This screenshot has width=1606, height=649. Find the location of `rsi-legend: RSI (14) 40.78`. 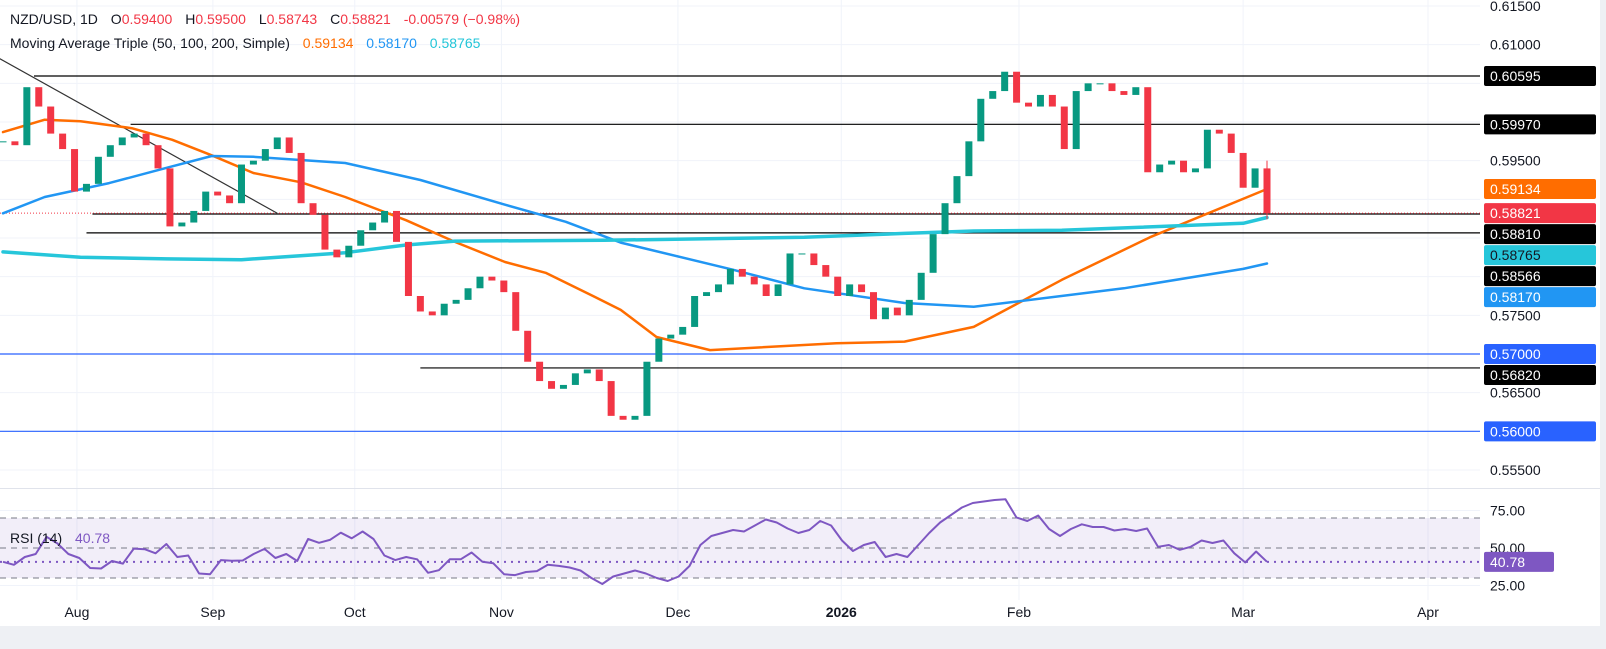

rsi-legend: RSI (14) 40.78 is located at coordinates (60, 538).